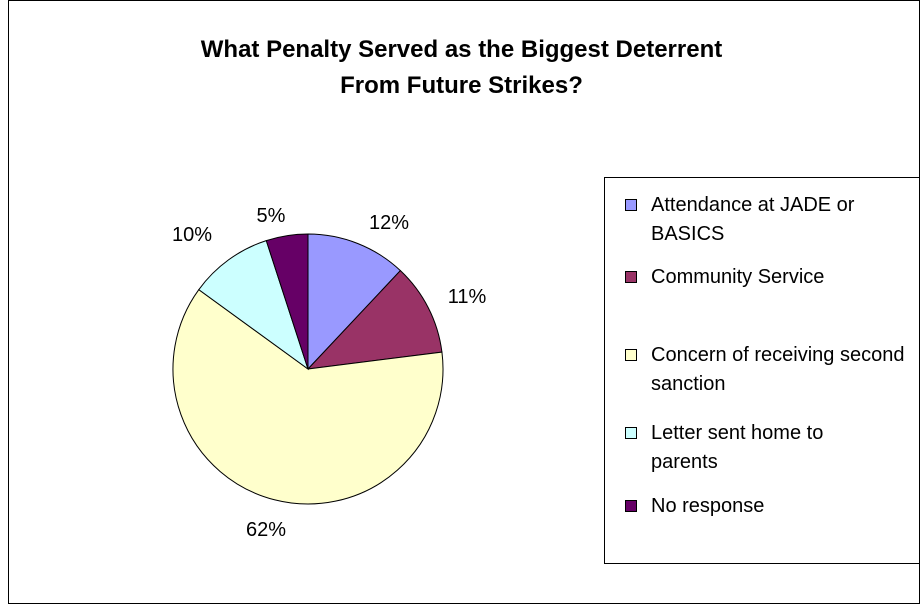  I want to click on slice-label-attendance: 12%, so click(389, 223).